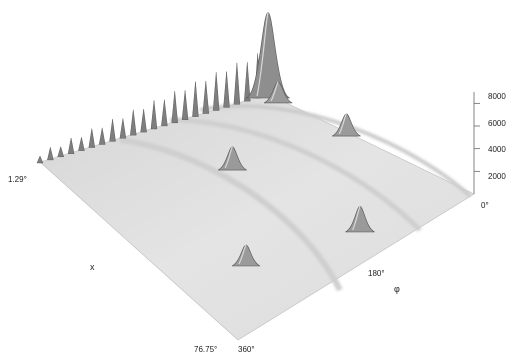 The image size is (518, 360). What do you see at coordinates (477, 137) in the screenshot?
I see `z-tick-marks` at bounding box center [477, 137].